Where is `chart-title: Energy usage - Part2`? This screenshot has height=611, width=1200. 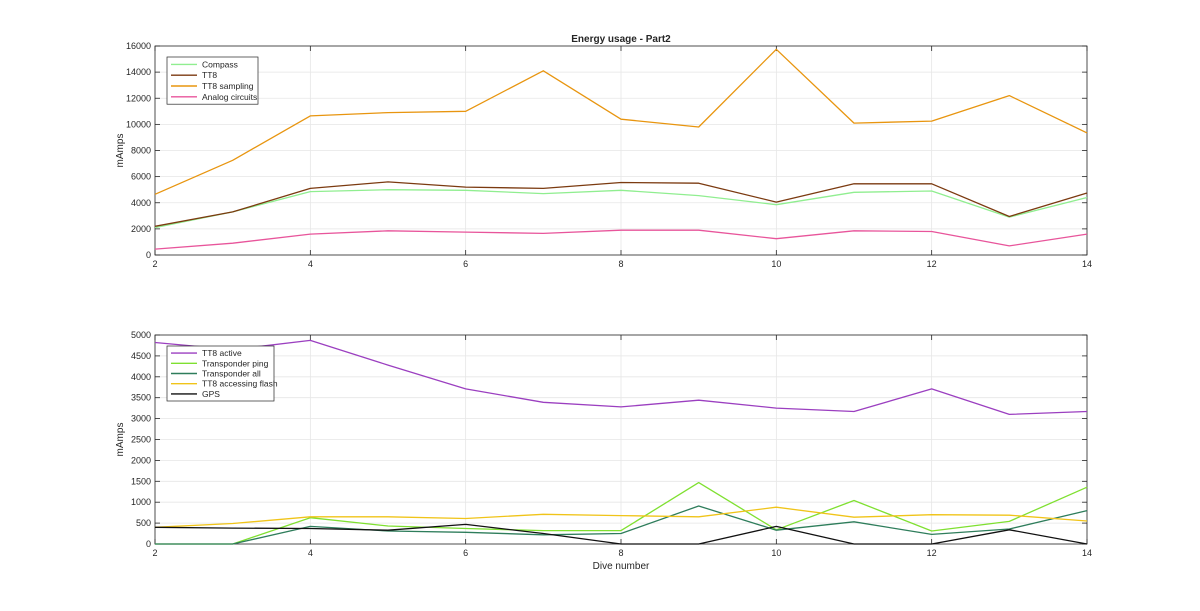 chart-title: Energy usage - Part2 is located at coordinates (621, 39).